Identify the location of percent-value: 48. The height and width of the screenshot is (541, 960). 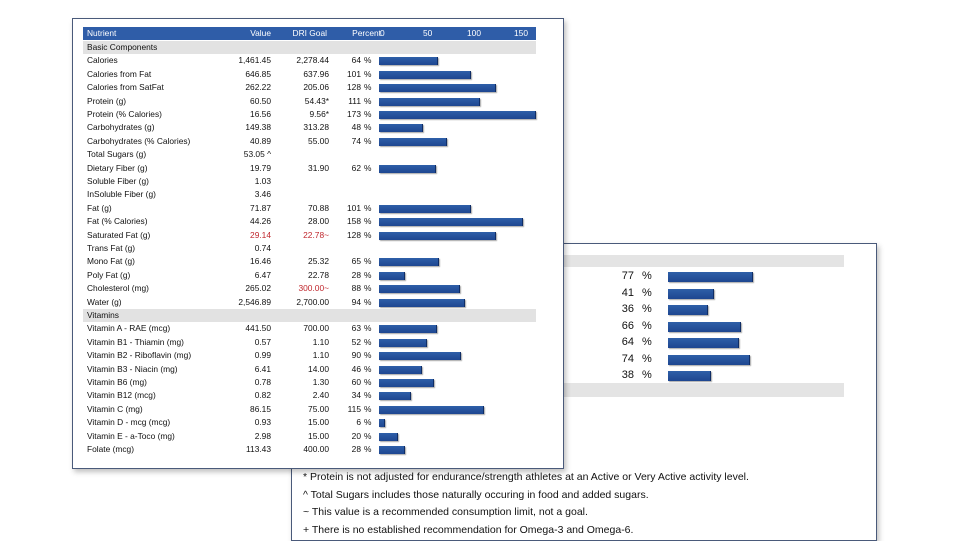
(356, 127).